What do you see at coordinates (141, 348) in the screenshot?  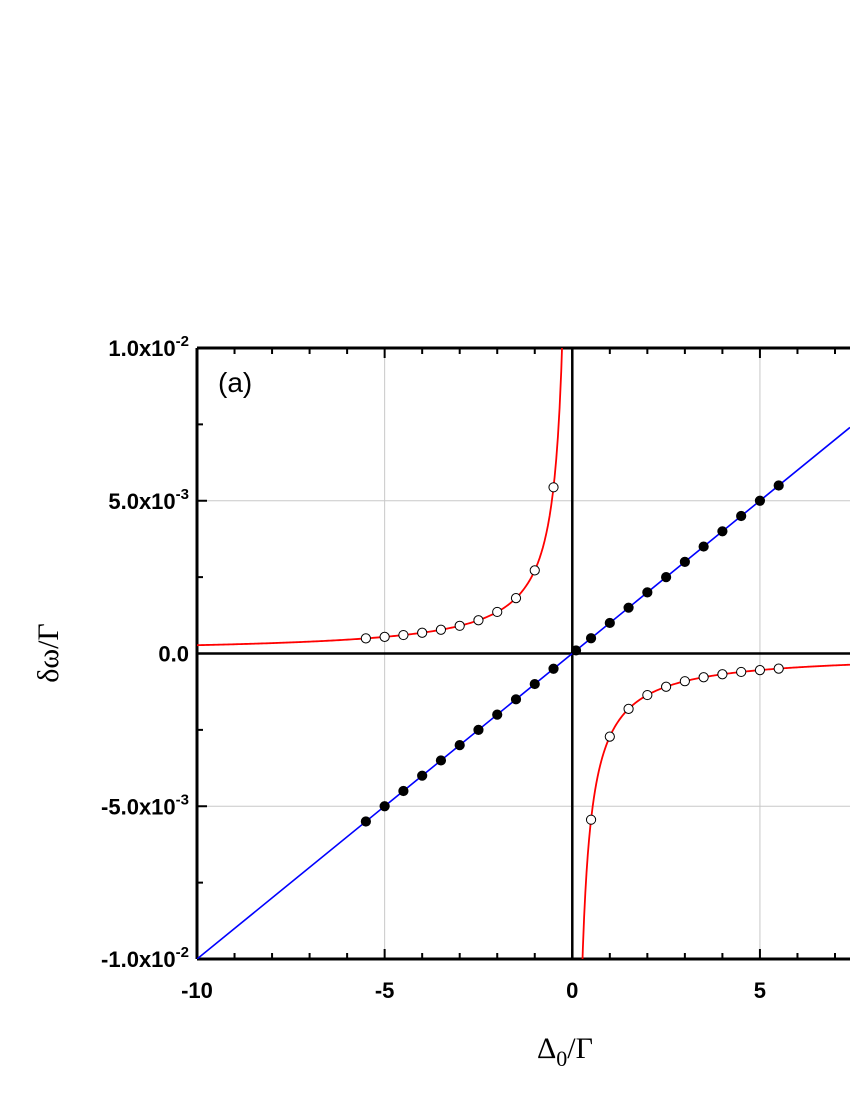 I see `y-tick-label-mantissa: 1.0x10` at bounding box center [141, 348].